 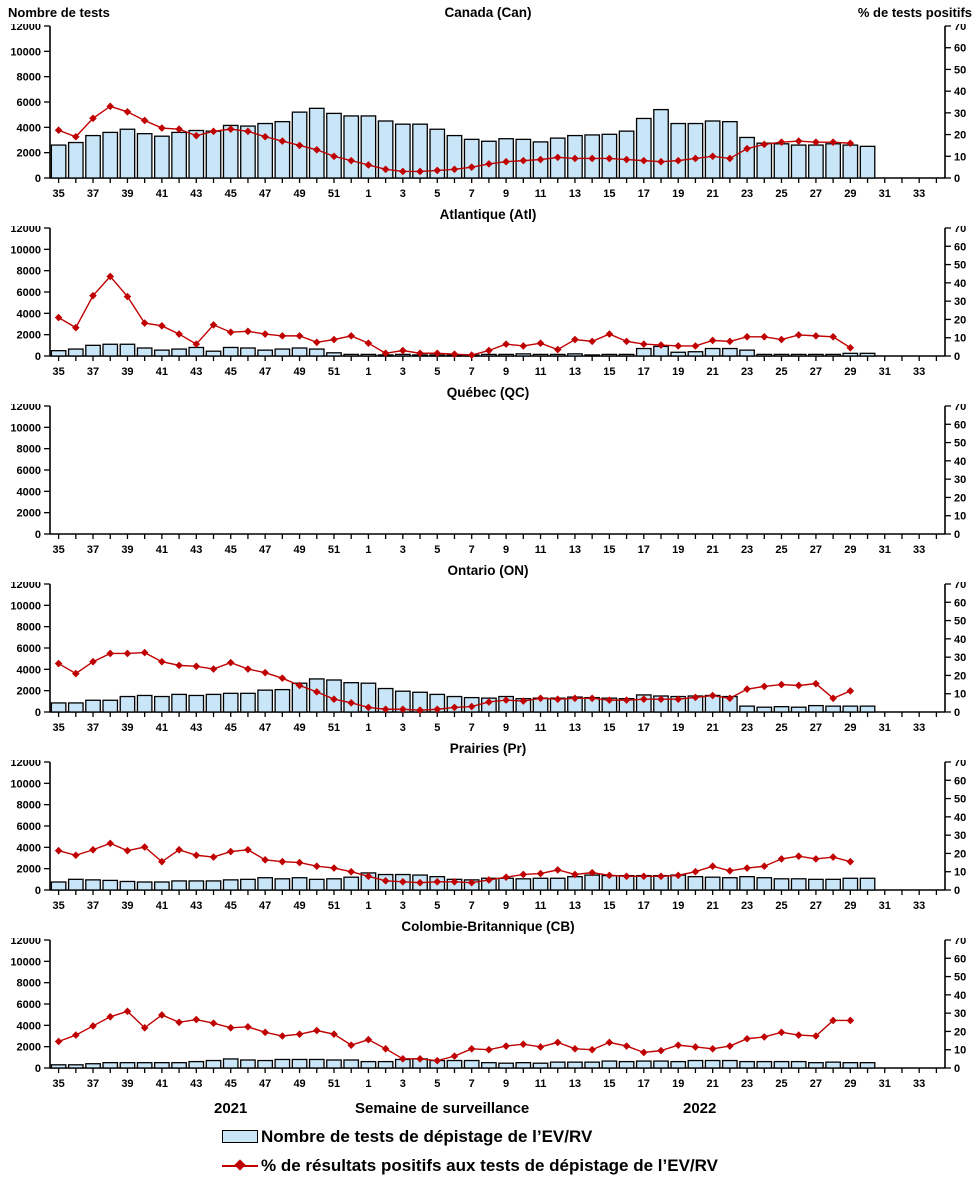 I want to click on svg-text: 8000, so click(x=29, y=984).